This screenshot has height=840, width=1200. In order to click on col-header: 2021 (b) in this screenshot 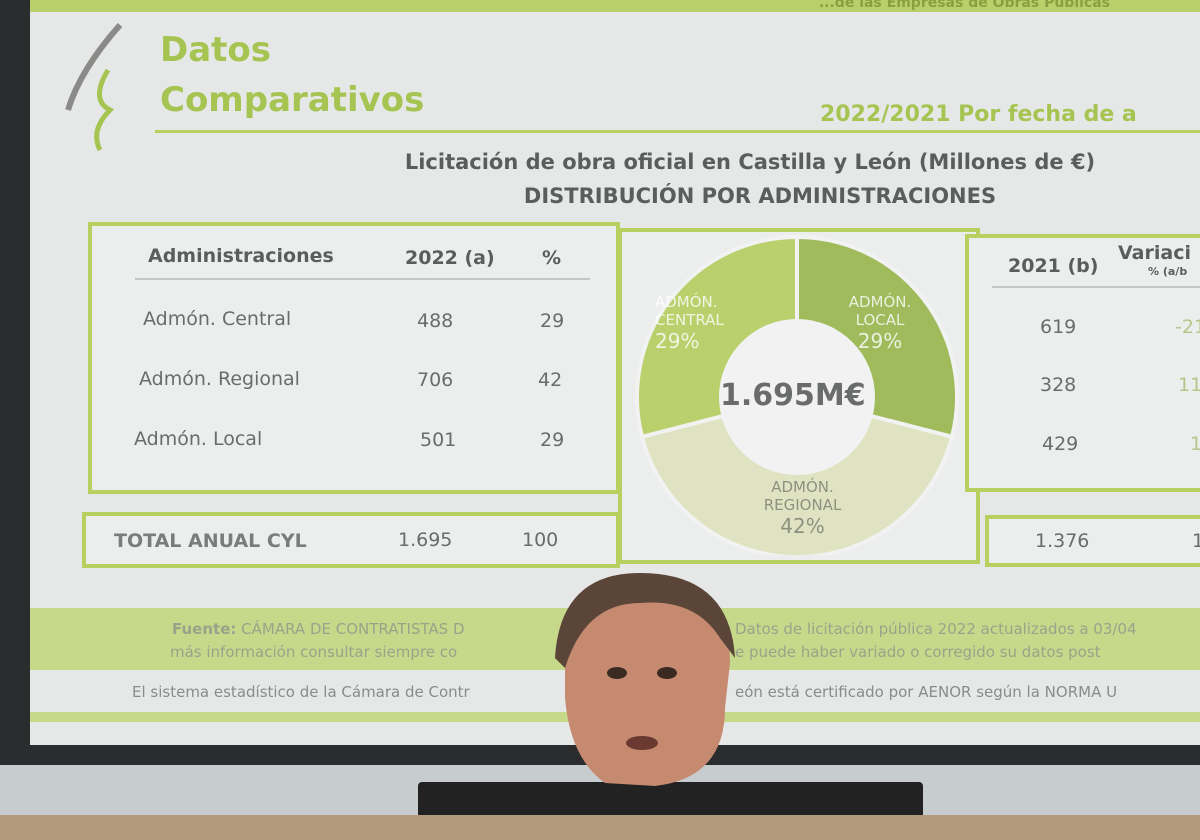, I will do `click(1053, 266)`.